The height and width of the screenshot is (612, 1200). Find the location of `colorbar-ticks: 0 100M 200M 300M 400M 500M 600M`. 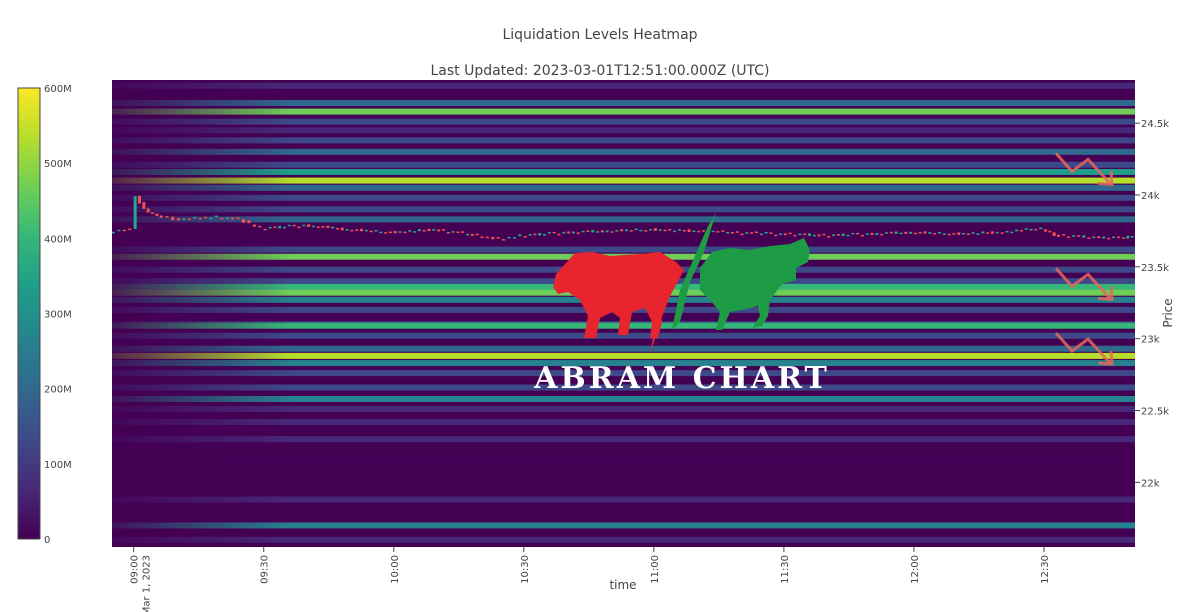

colorbar-ticks: 0 100M 200M 300M 400M 500M 600M is located at coordinates (58, 315).